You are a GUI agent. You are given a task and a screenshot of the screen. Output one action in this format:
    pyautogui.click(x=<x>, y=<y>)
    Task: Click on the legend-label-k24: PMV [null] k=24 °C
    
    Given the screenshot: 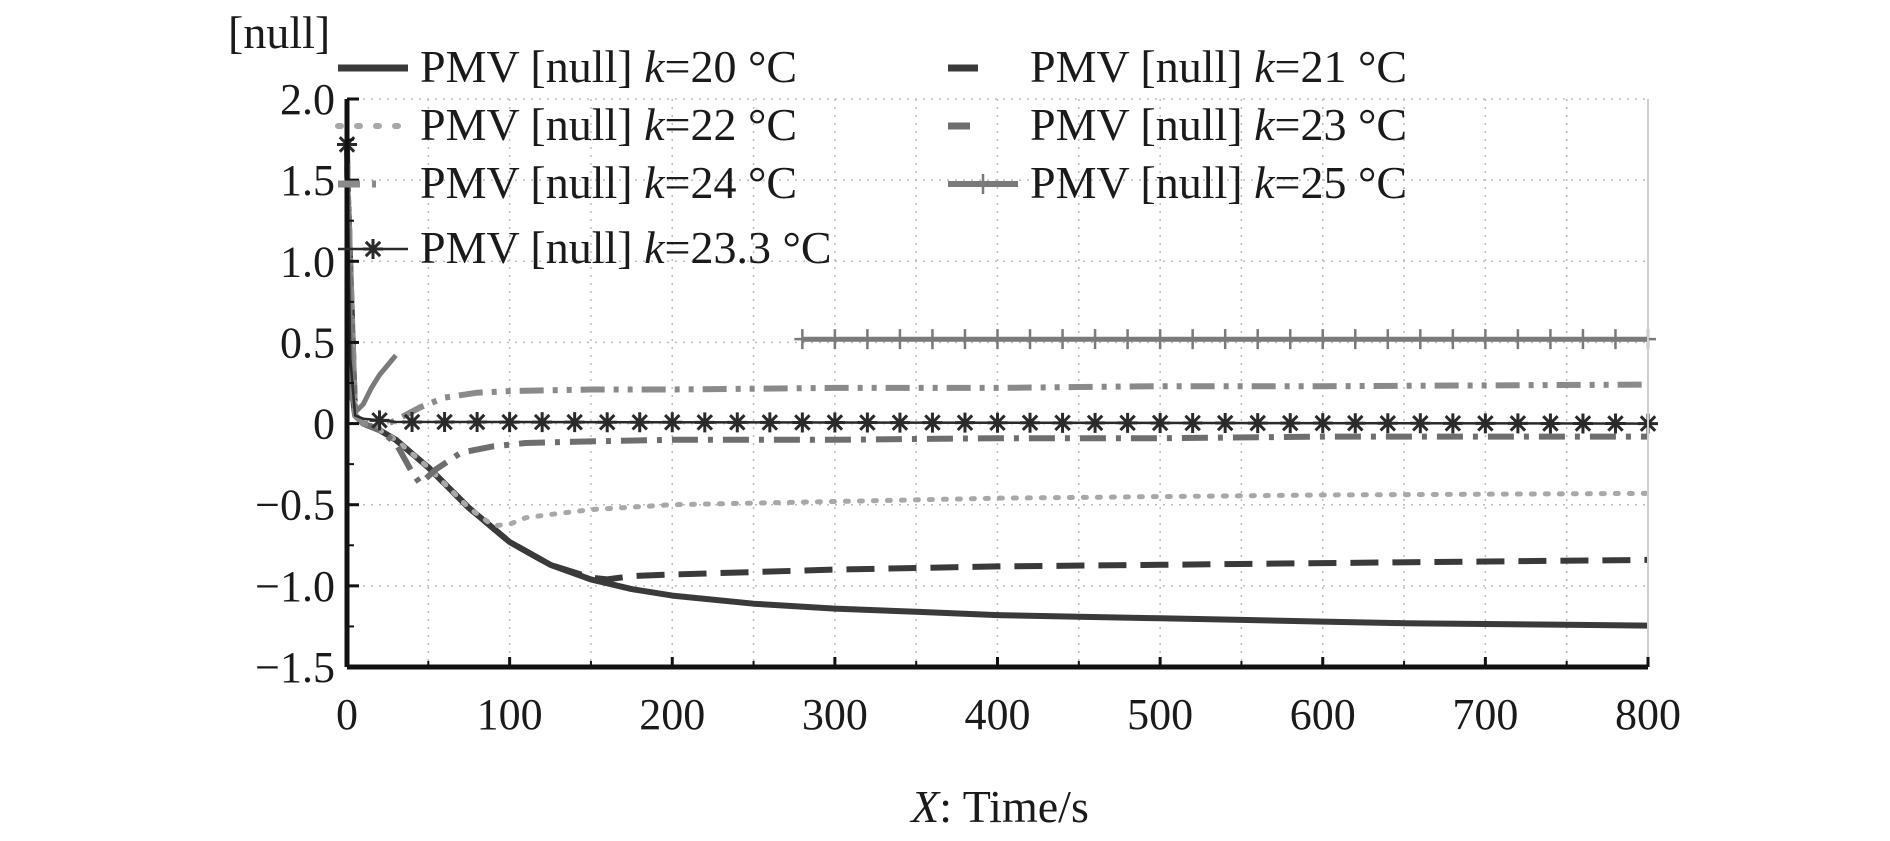 What is the action you would take?
    pyautogui.click(x=608, y=182)
    